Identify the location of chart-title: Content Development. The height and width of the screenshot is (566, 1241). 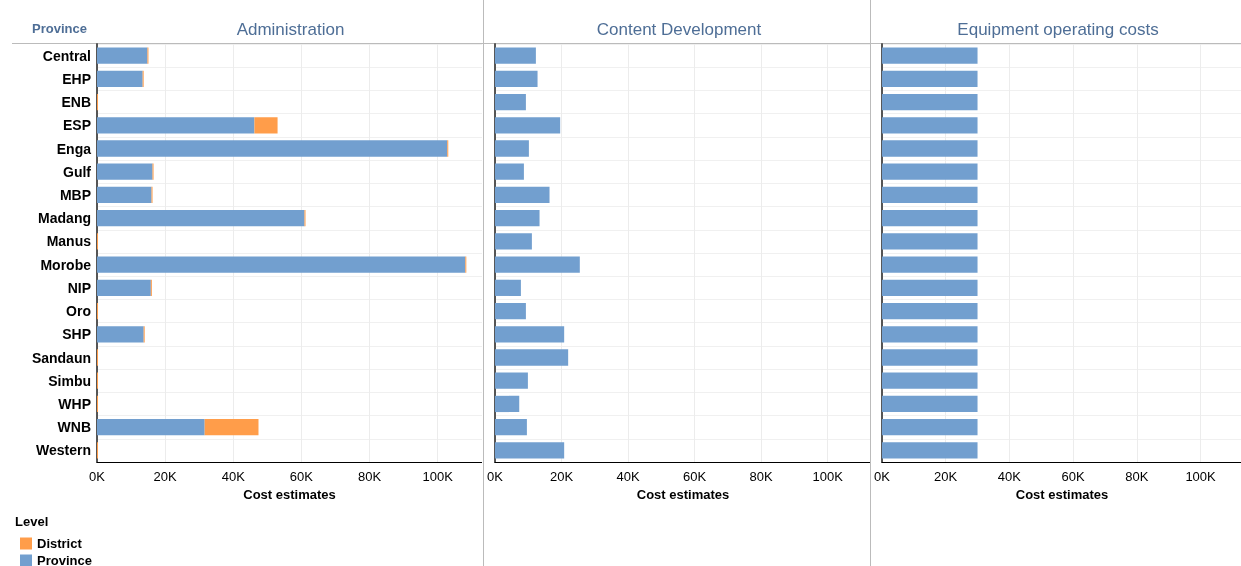
(679, 29).